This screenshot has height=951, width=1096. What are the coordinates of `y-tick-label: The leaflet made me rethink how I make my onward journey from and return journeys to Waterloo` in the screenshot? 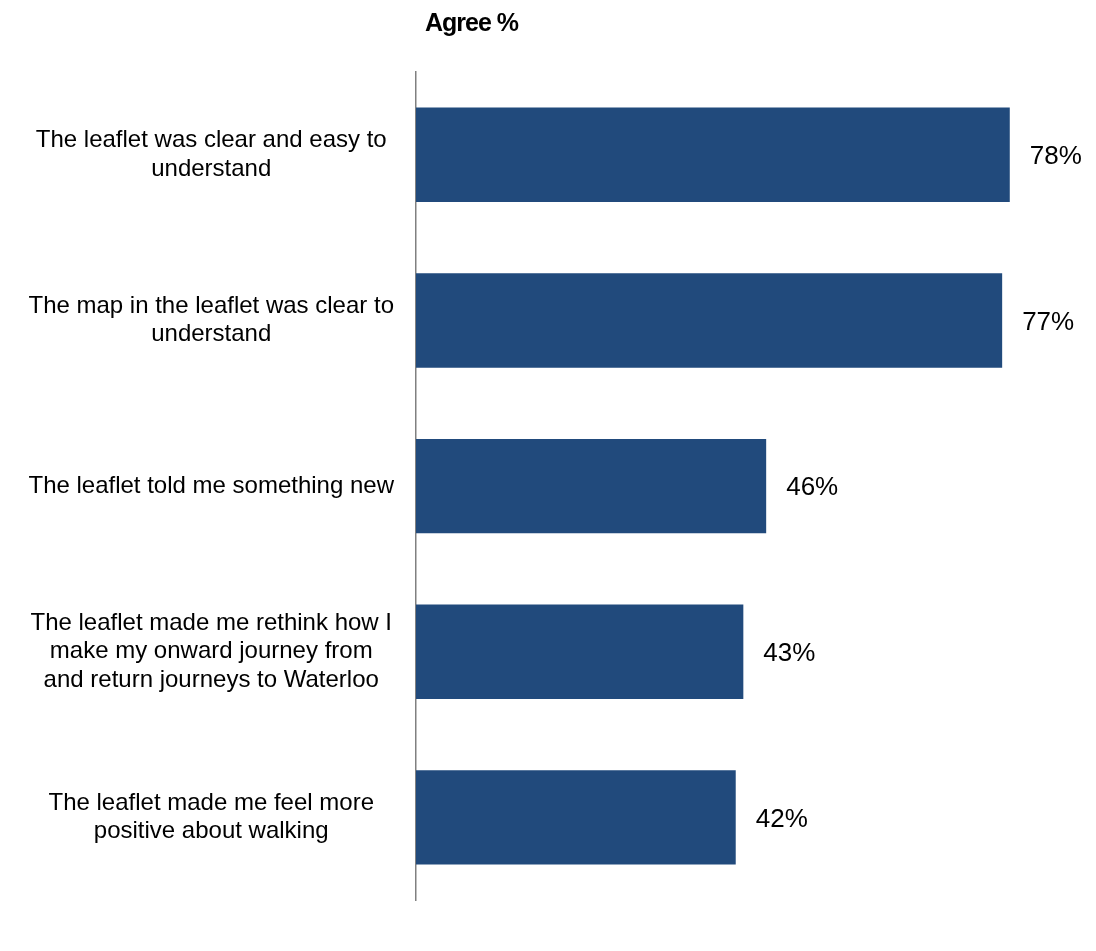 It's located at (211, 650).